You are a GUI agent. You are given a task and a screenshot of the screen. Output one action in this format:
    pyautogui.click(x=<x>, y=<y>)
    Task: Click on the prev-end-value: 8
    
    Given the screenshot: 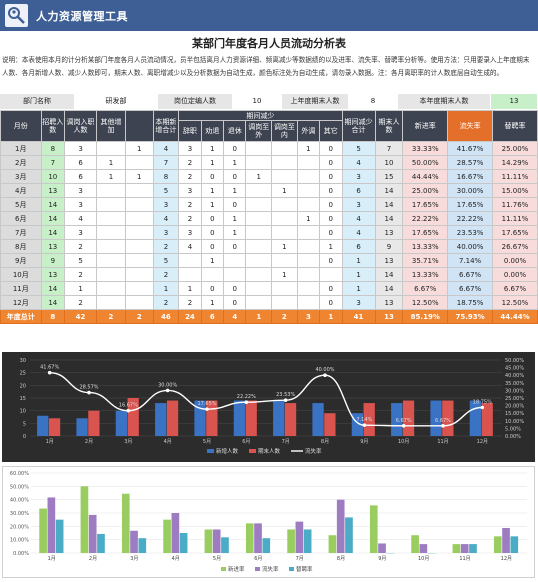 What is the action you would take?
    pyautogui.click(x=373, y=101)
    